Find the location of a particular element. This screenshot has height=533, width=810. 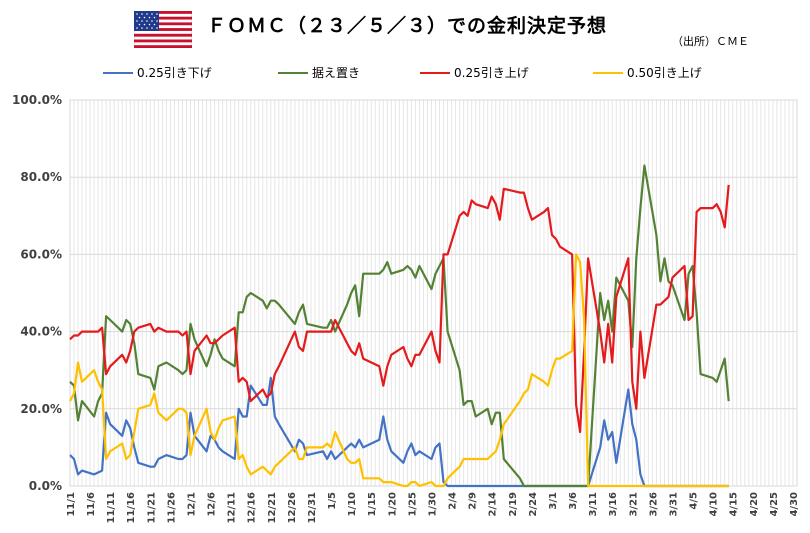

x-tick-label: 2/19 is located at coordinates (513, 504).